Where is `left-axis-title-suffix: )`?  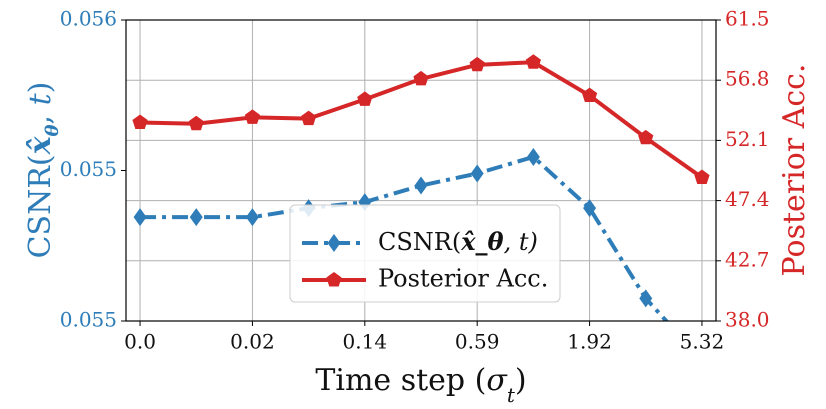 left-axis-title-suffix: ) is located at coordinates (40, 88).